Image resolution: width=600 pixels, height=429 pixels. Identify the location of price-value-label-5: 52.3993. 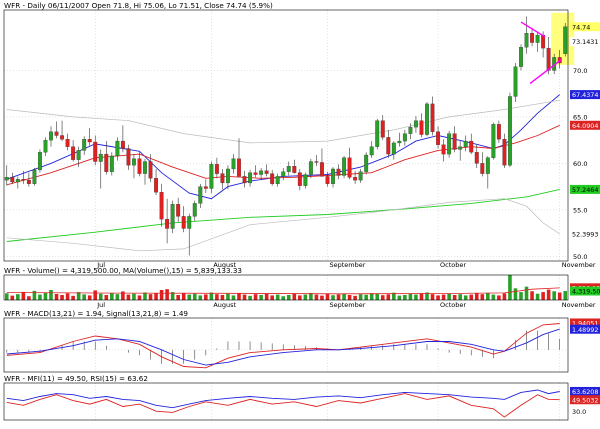
(585, 234).